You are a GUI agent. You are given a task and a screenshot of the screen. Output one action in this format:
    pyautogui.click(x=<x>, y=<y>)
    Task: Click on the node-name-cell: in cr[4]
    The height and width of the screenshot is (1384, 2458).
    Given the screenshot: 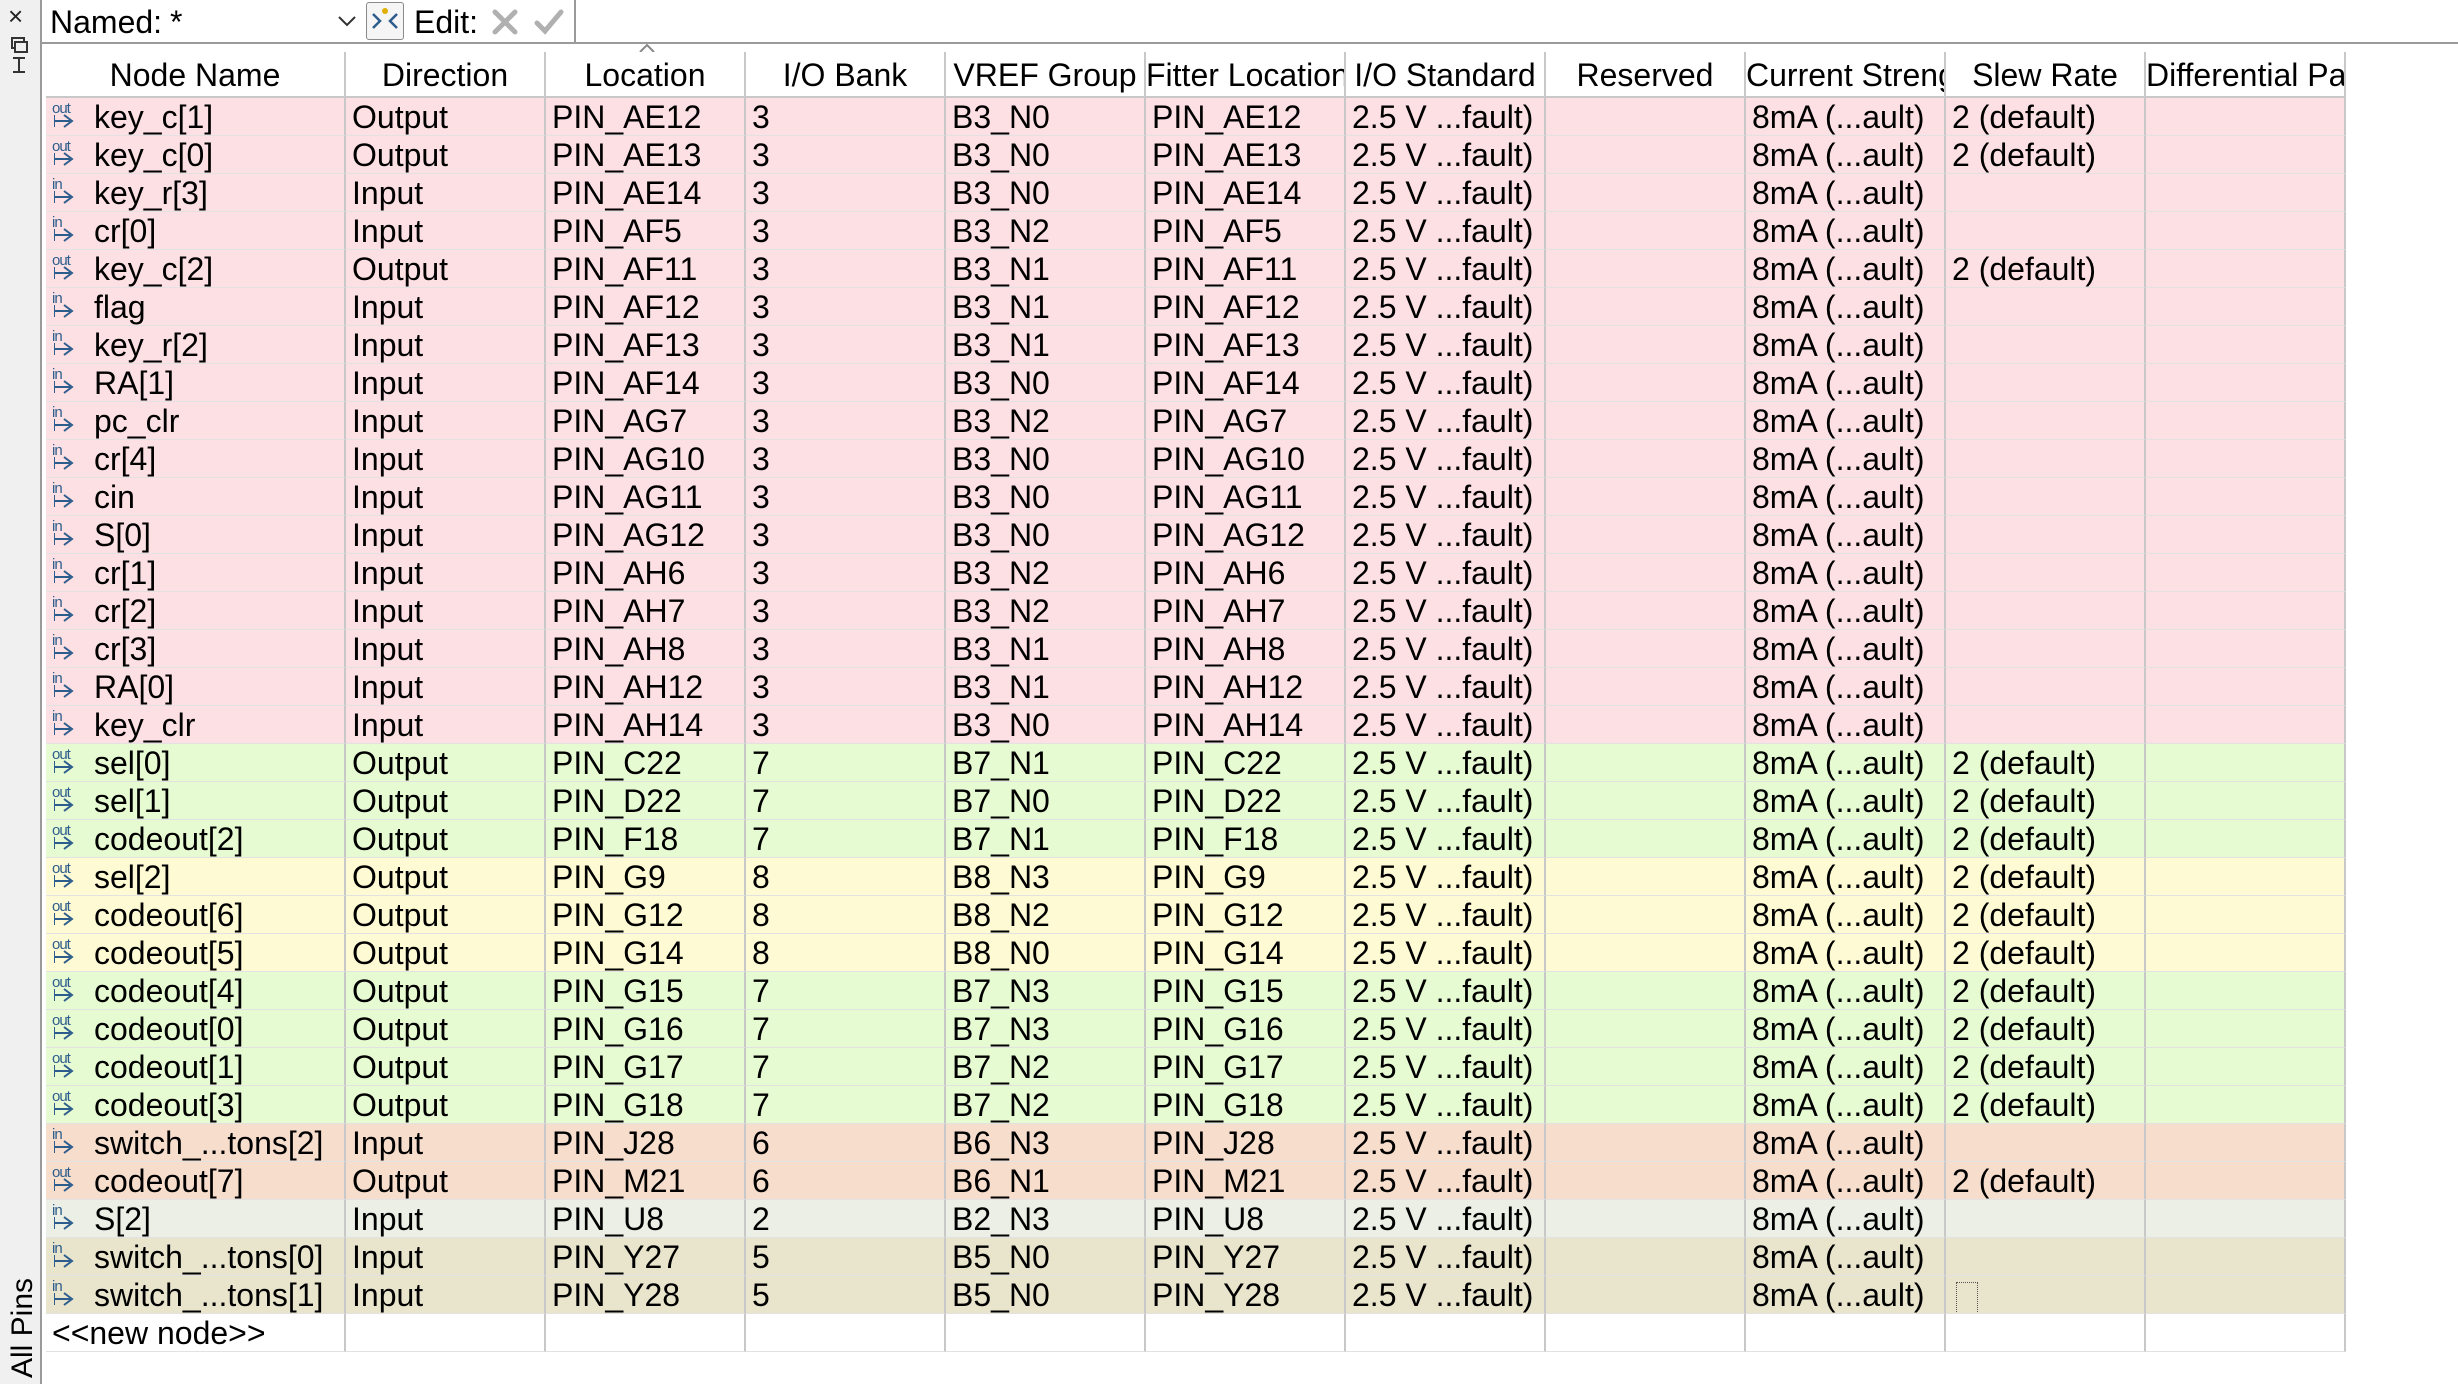 What is the action you would take?
    pyautogui.click(x=196, y=459)
    